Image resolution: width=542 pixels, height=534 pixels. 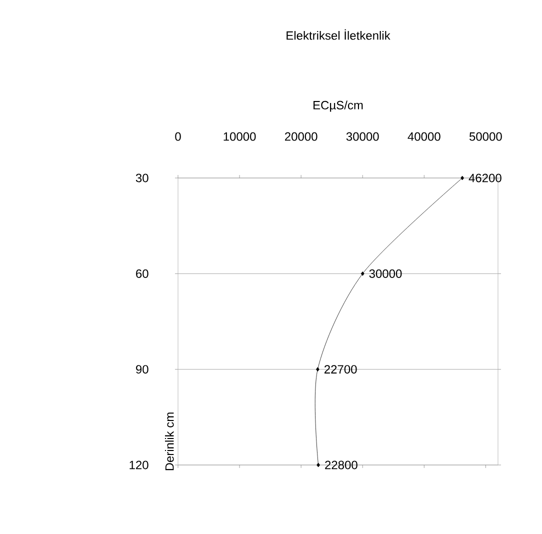 I want to click on x-axis-title: ECµS/cm, so click(x=338, y=106).